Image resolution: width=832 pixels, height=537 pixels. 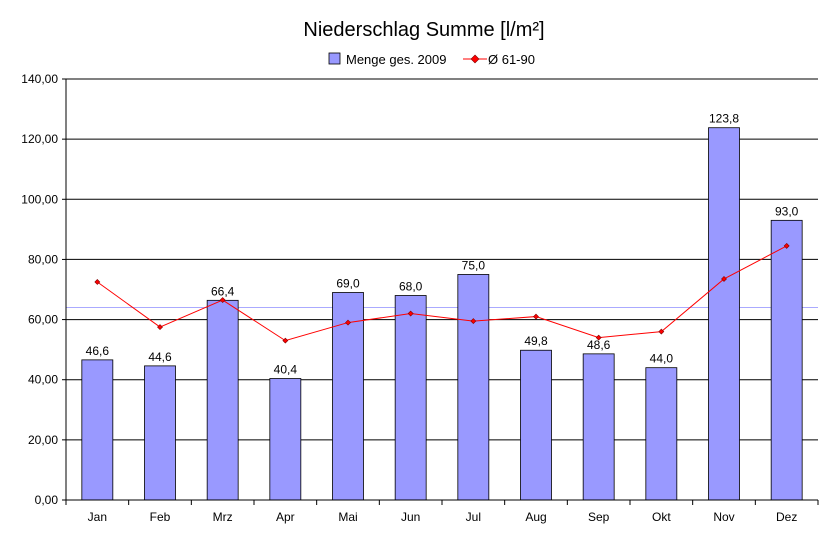 What do you see at coordinates (662, 359) in the screenshot?
I see `data-label-okt: 44,0` at bounding box center [662, 359].